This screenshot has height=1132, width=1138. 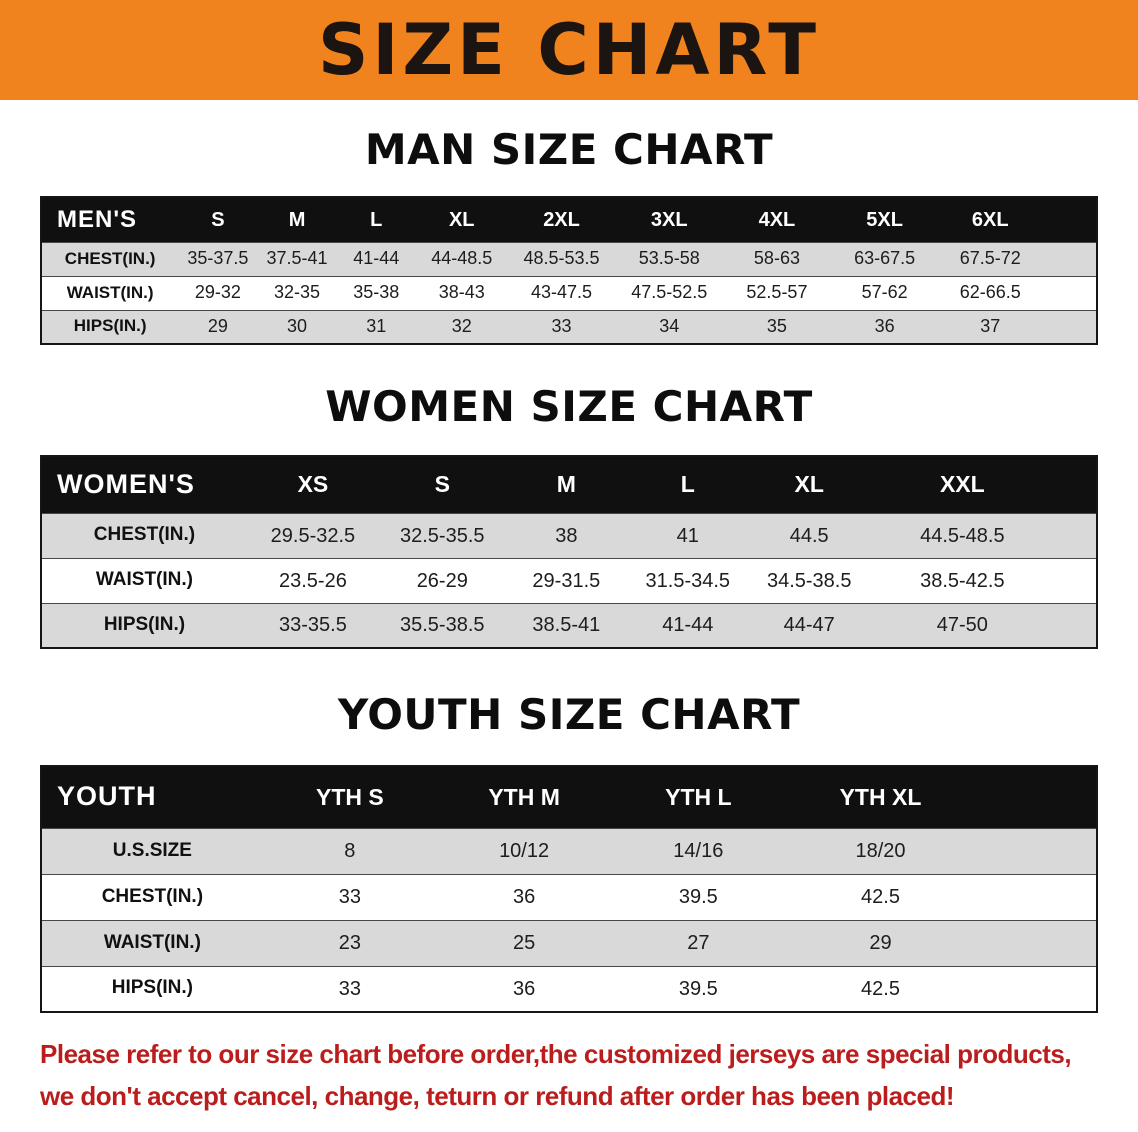 I want to click on size-value-cell: 33-35.5, so click(x=312, y=625).